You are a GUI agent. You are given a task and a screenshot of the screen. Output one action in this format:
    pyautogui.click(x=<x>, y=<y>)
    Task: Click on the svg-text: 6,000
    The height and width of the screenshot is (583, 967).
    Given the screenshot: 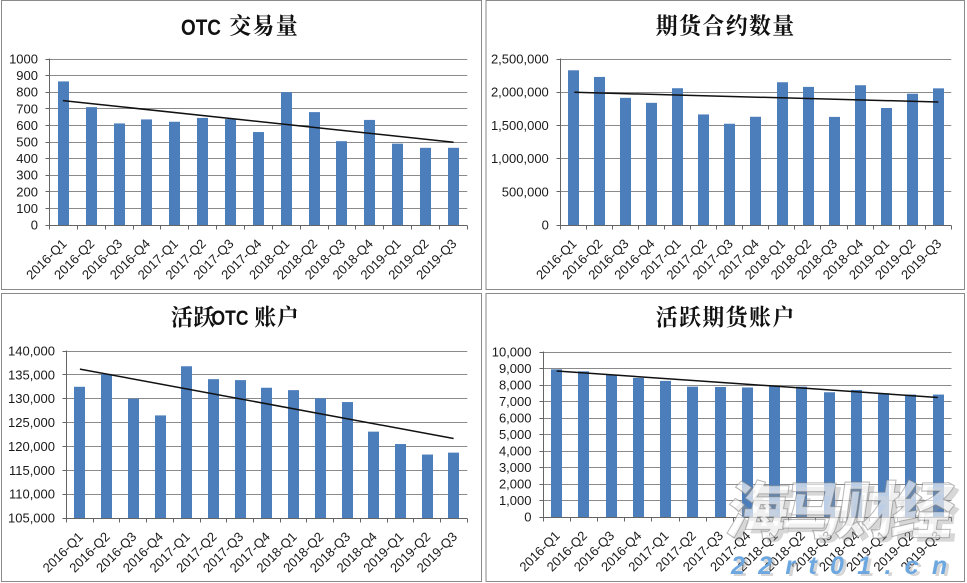 What is the action you would take?
    pyautogui.click(x=515, y=418)
    